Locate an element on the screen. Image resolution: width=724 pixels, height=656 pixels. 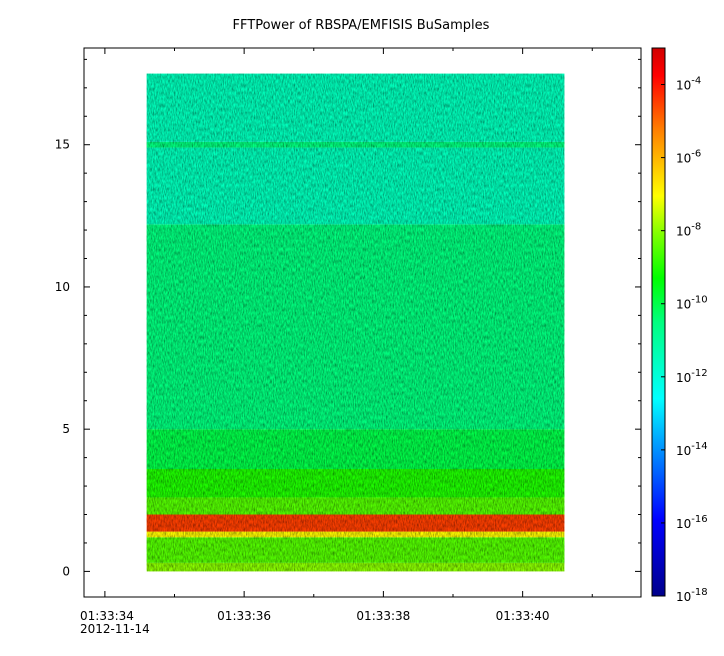
x-tick-label: 01:33:38 is located at coordinates (383, 616).